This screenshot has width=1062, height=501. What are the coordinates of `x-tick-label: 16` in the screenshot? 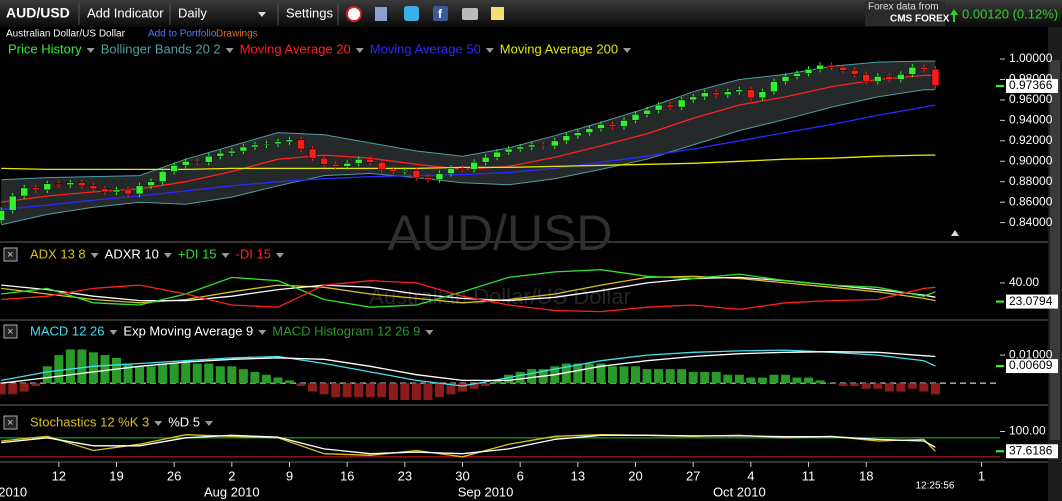 It's located at (347, 475).